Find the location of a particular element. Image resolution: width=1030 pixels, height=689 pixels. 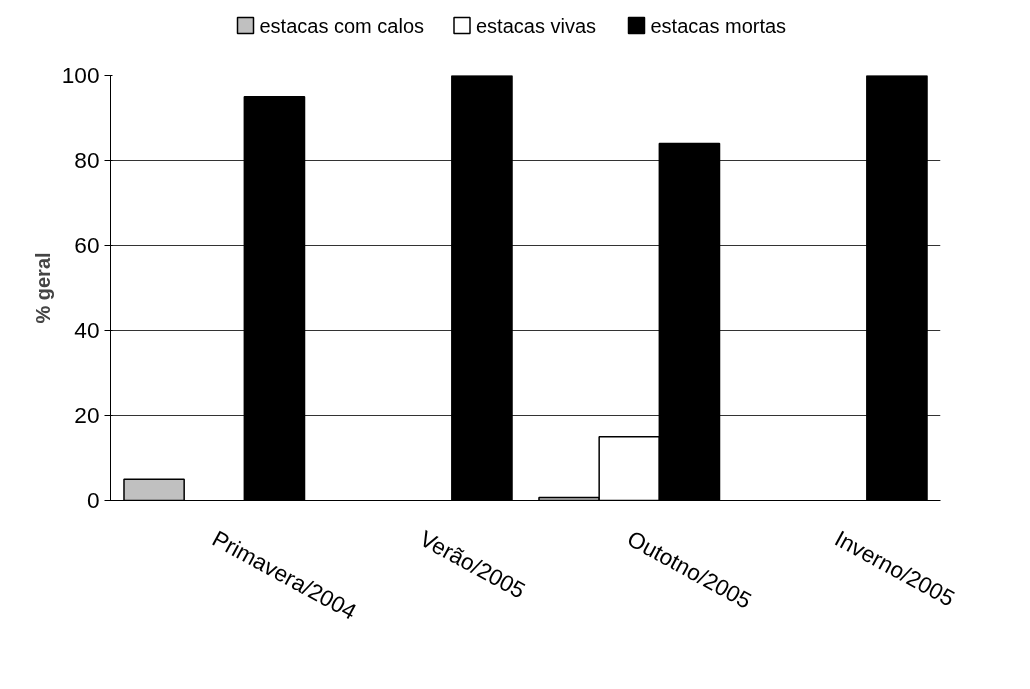

legend-label: estacas com calos is located at coordinates (342, 25).